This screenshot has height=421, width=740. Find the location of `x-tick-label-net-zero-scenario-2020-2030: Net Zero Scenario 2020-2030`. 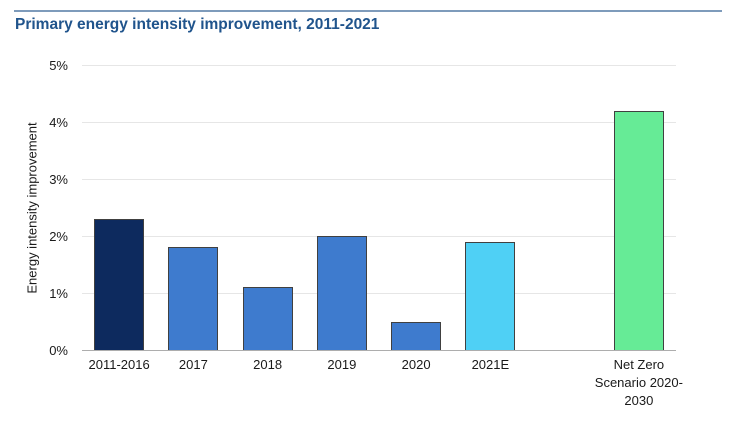

x-tick-label-net-zero-scenario-2020-2030: Net Zero Scenario 2020-2030 is located at coordinates (638, 382).